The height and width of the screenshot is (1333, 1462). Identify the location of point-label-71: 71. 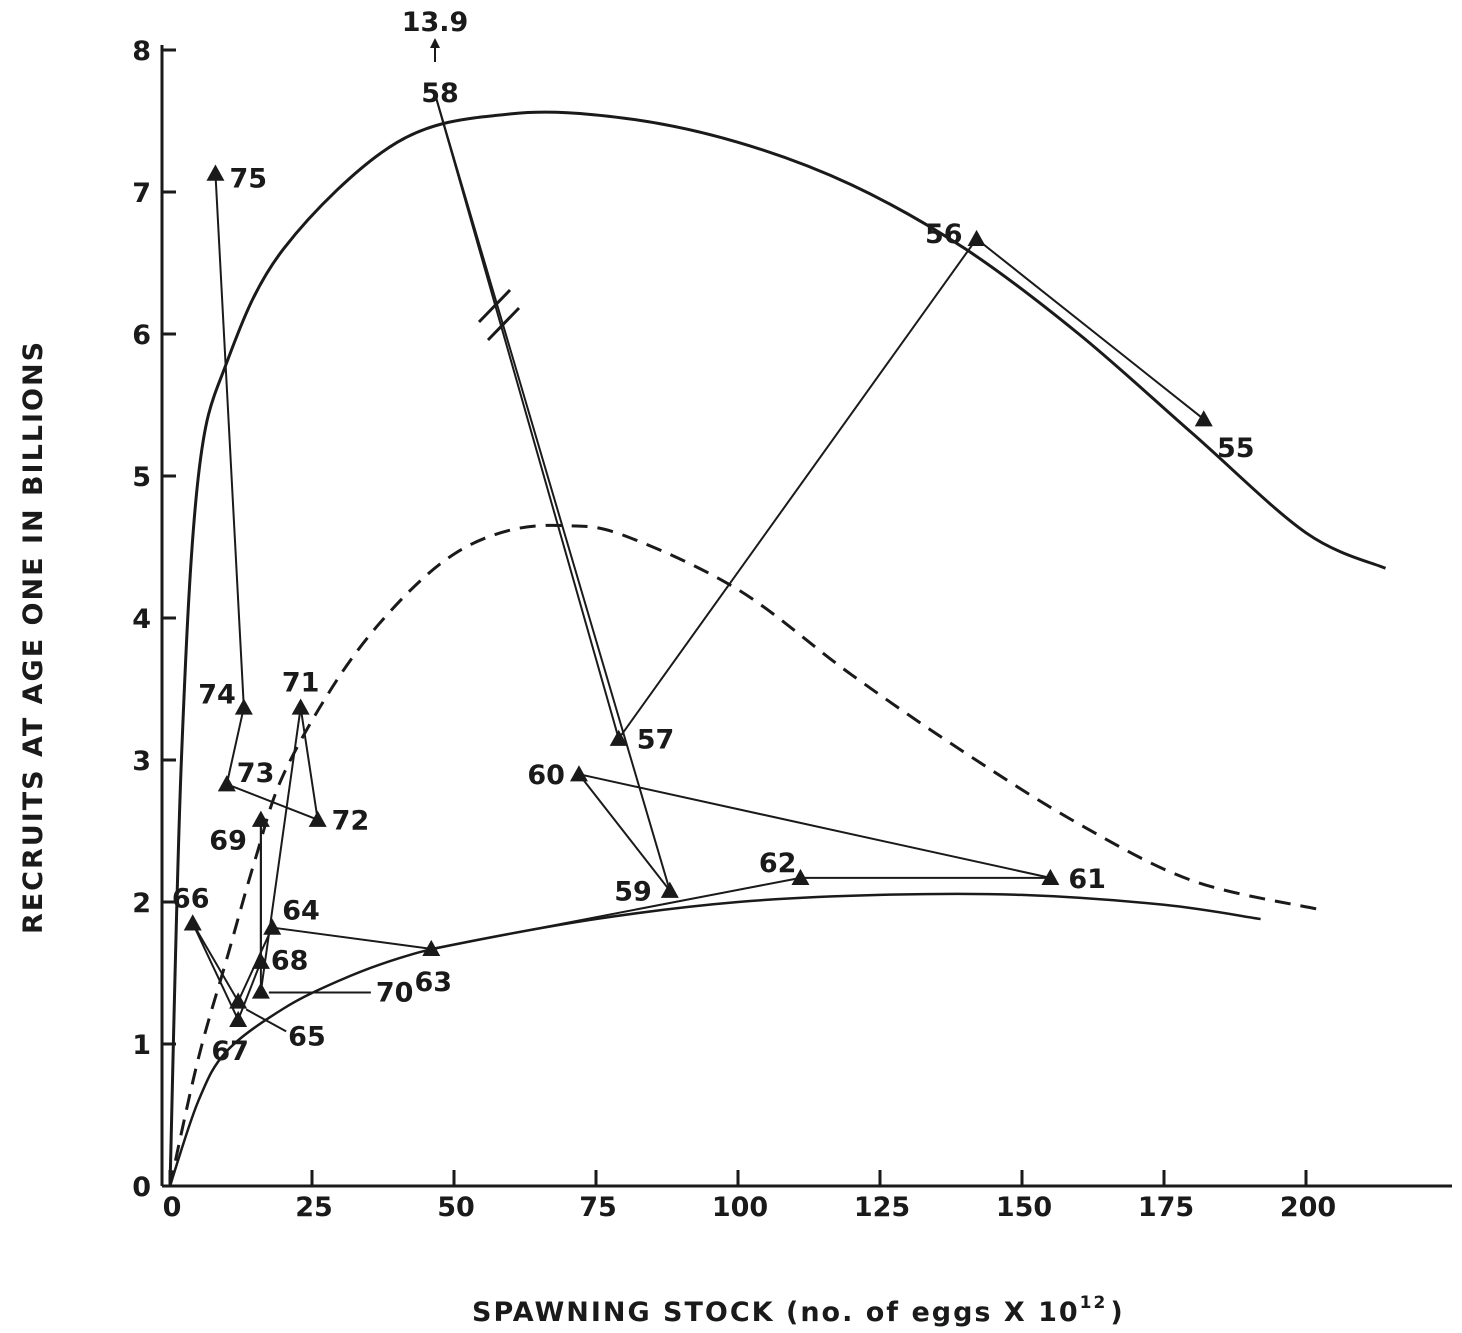
(301, 682).